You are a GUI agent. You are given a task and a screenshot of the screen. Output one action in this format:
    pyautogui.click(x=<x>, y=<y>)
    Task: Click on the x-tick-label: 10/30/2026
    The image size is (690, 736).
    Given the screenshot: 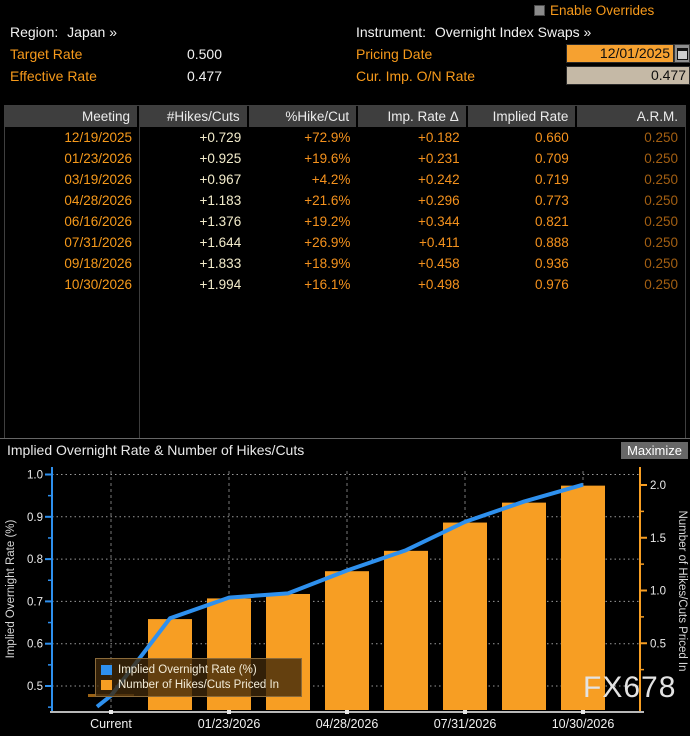 What is the action you would take?
    pyautogui.click(x=583, y=724)
    